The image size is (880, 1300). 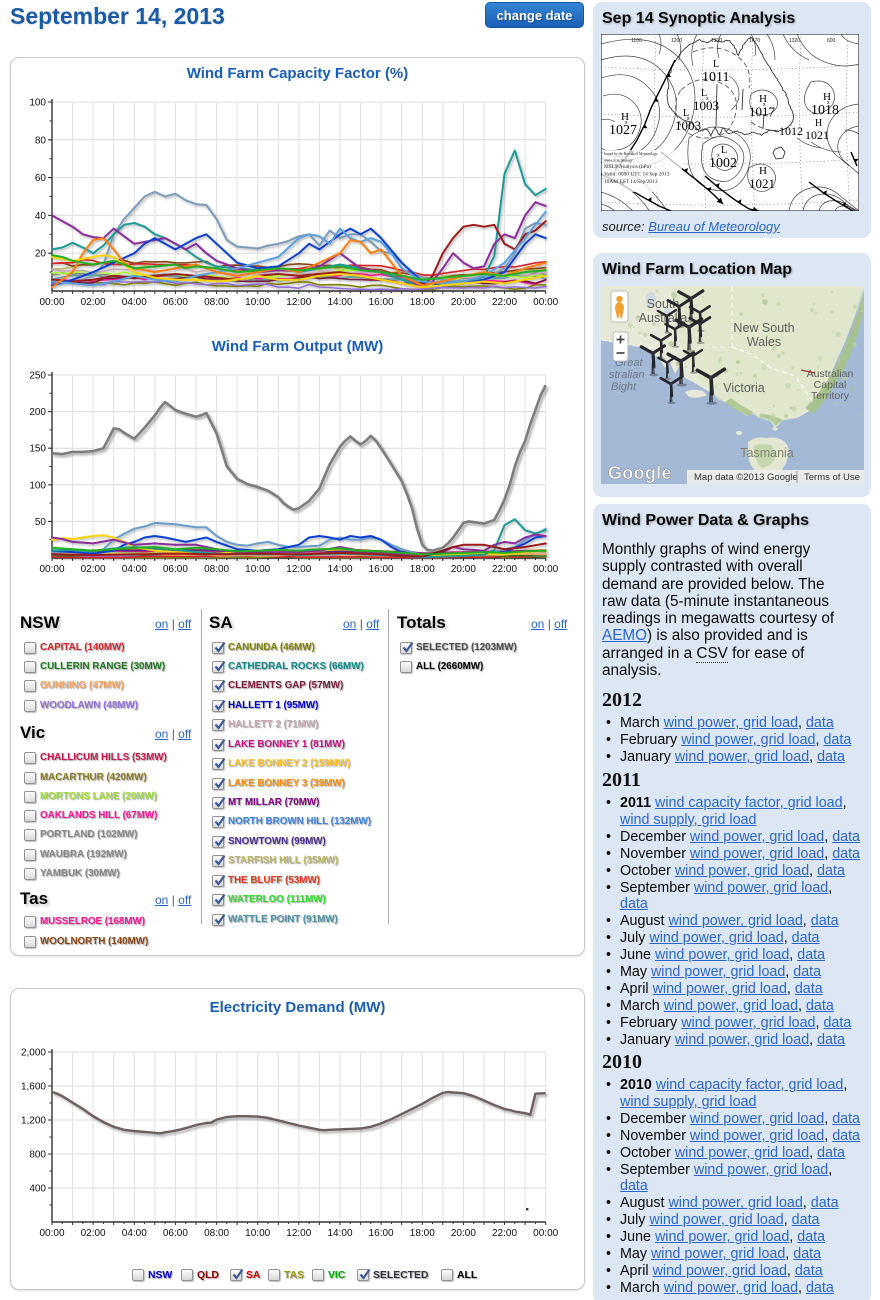 I want to click on svg-text: Bight, so click(x=624, y=387).